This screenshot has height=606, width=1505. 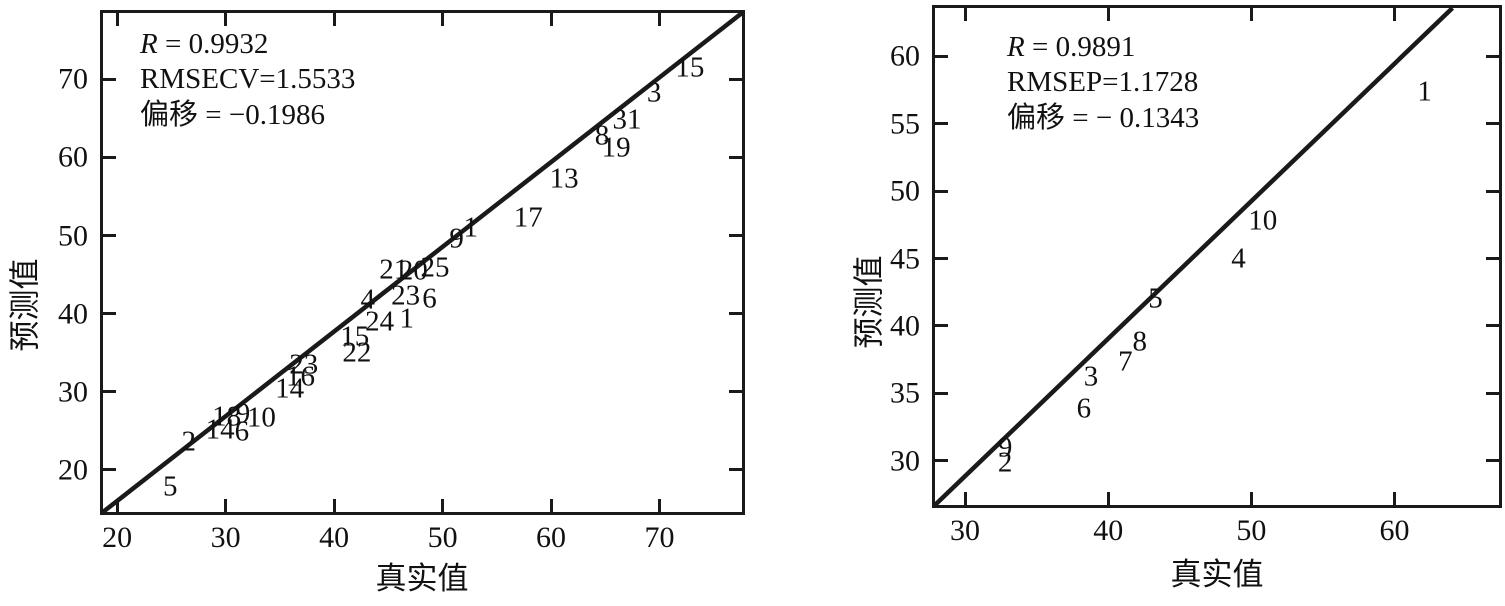 I want to click on rmsep-line: RMSEP=1.1728, so click(x=1103, y=82).